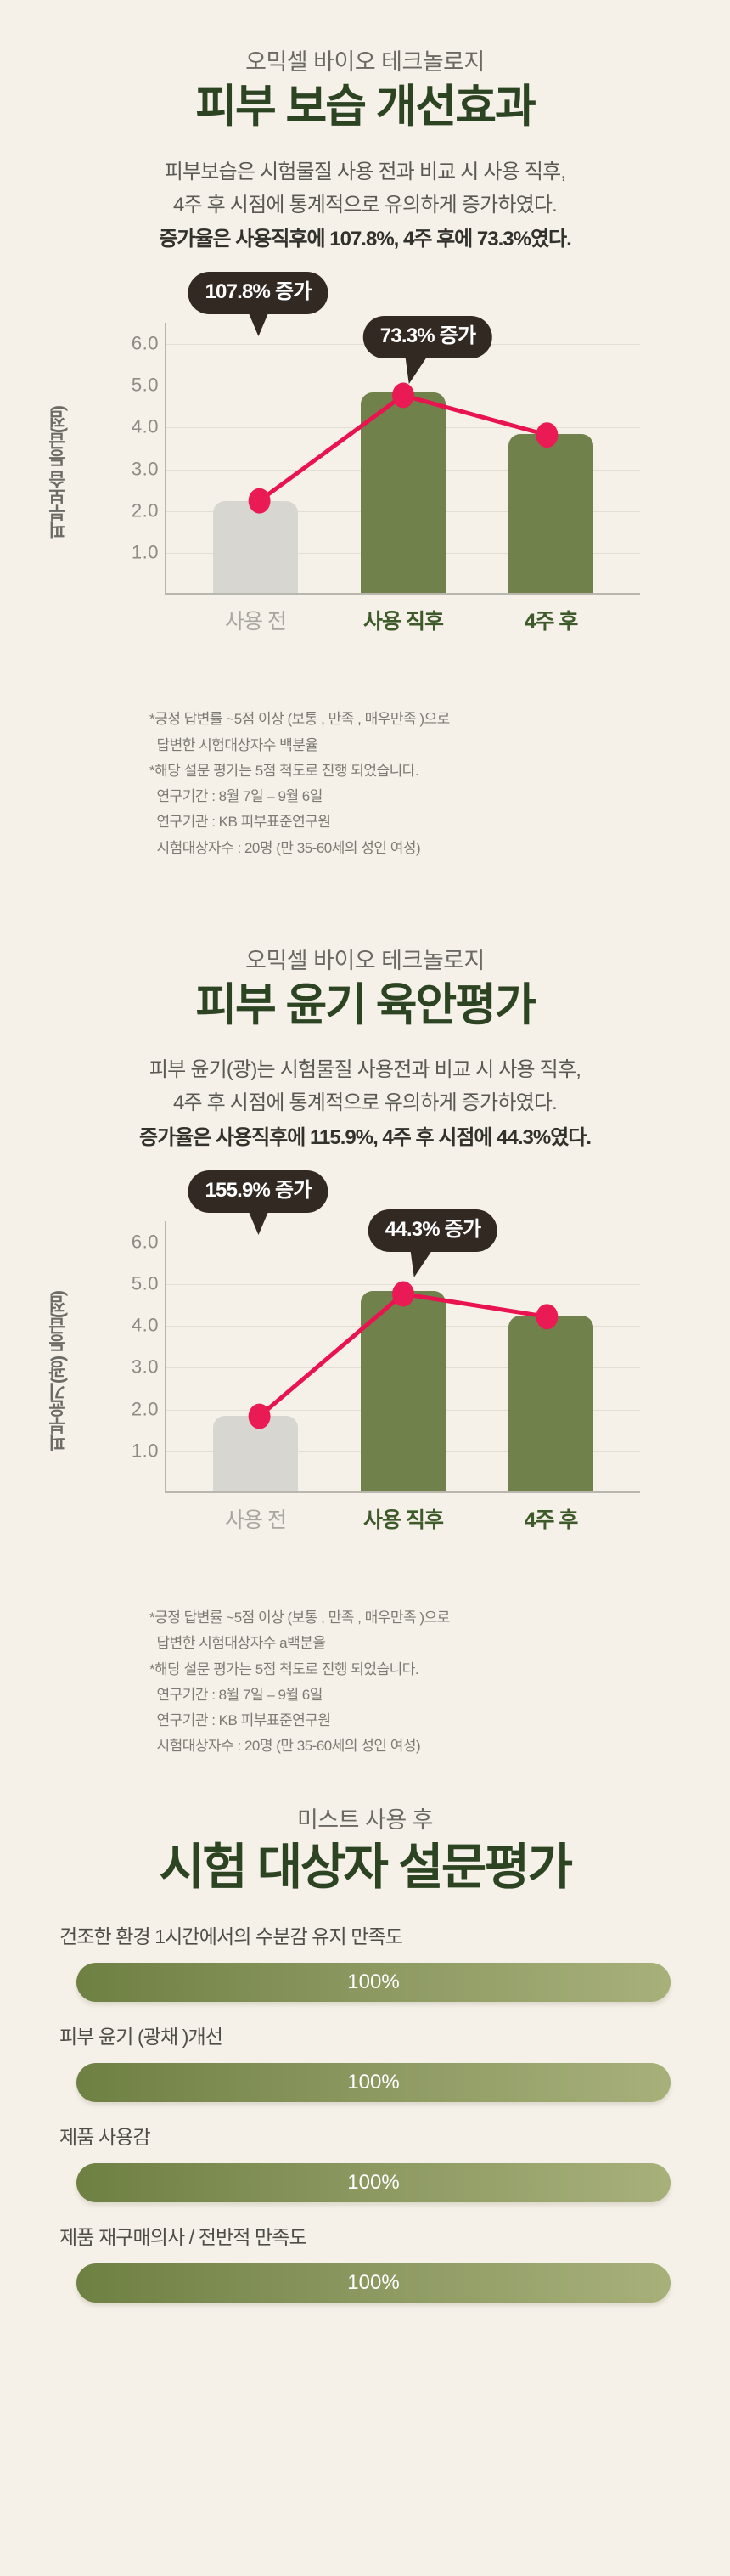 This screenshot has height=2576, width=730. I want to click on chart1-ytick: 1.0, so click(145, 552).